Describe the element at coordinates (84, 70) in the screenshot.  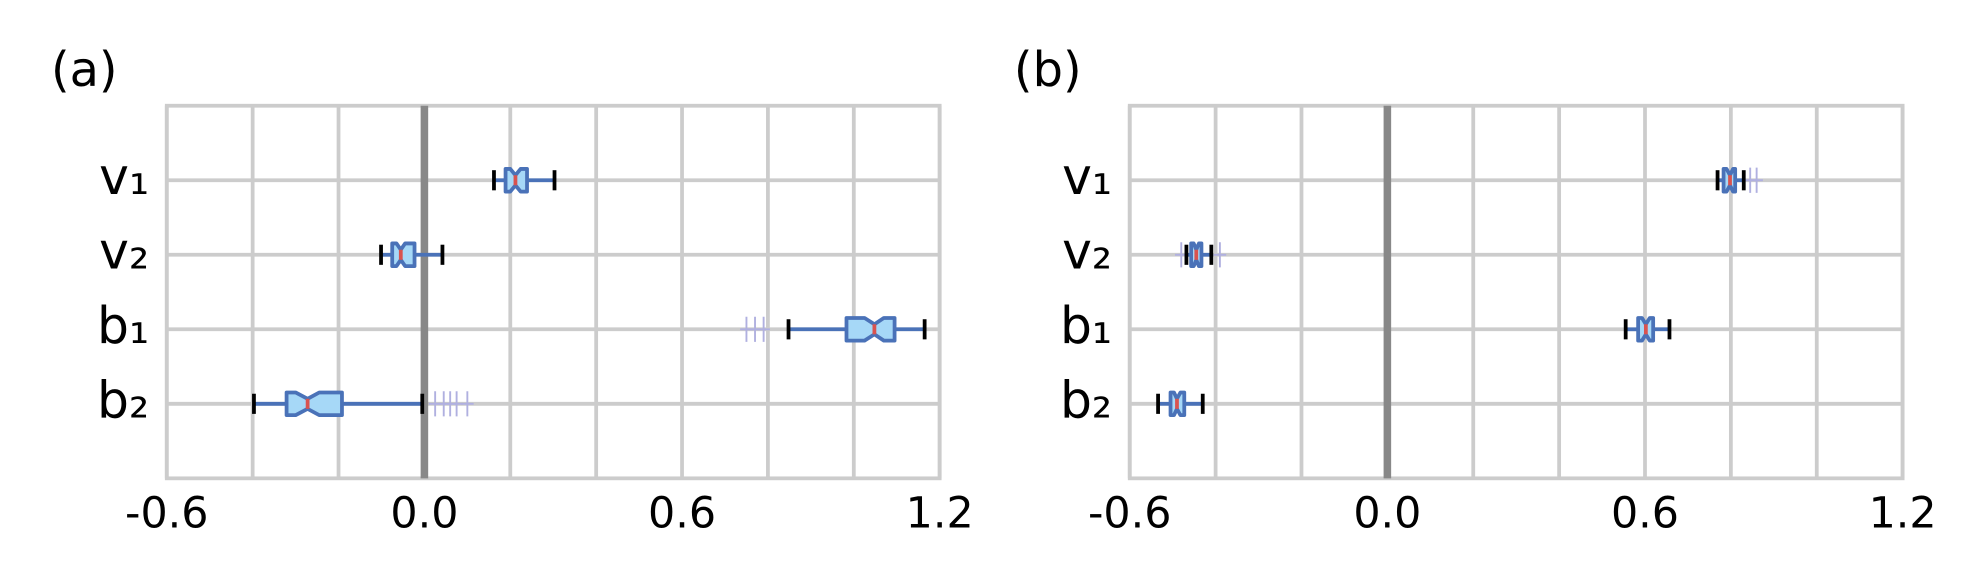
I see `panel-title: (a)` at that location.